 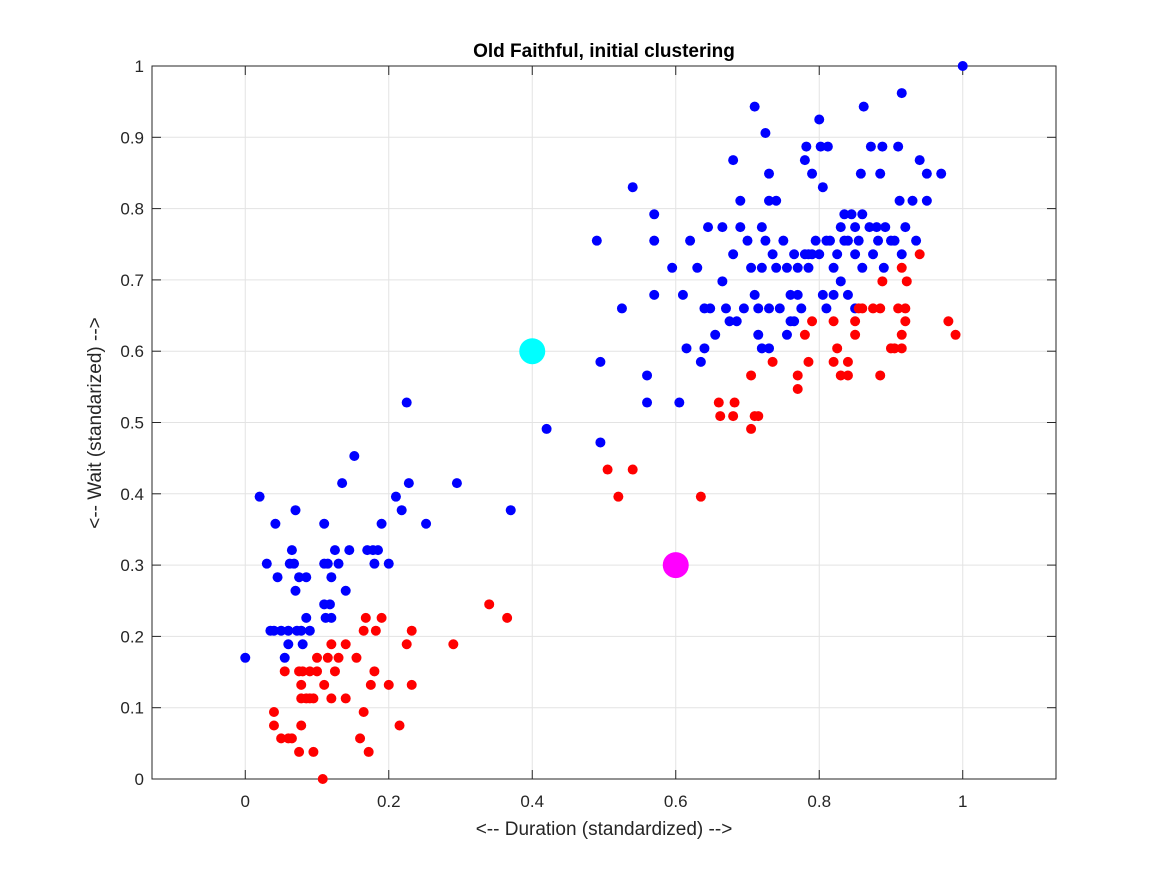 I want to click on y-tick-label: 0.5, so click(x=132, y=423).